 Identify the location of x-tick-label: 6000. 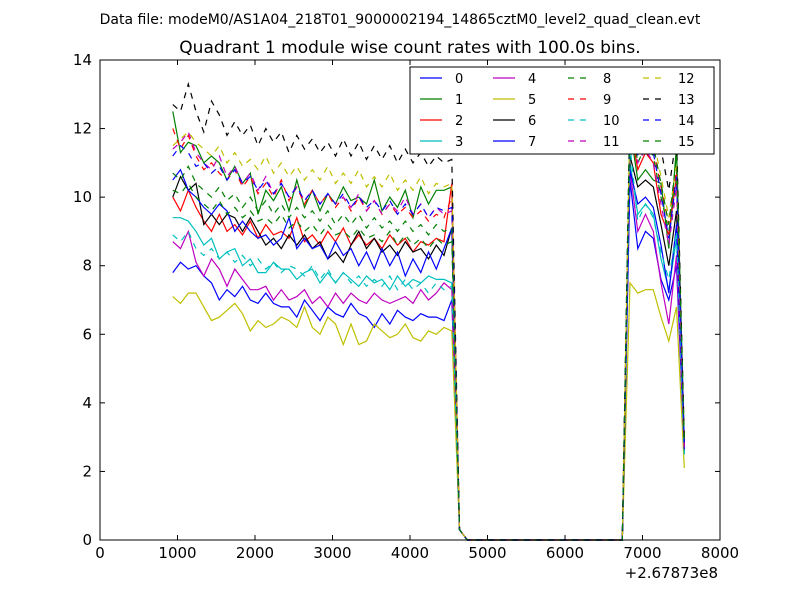
(565, 553).